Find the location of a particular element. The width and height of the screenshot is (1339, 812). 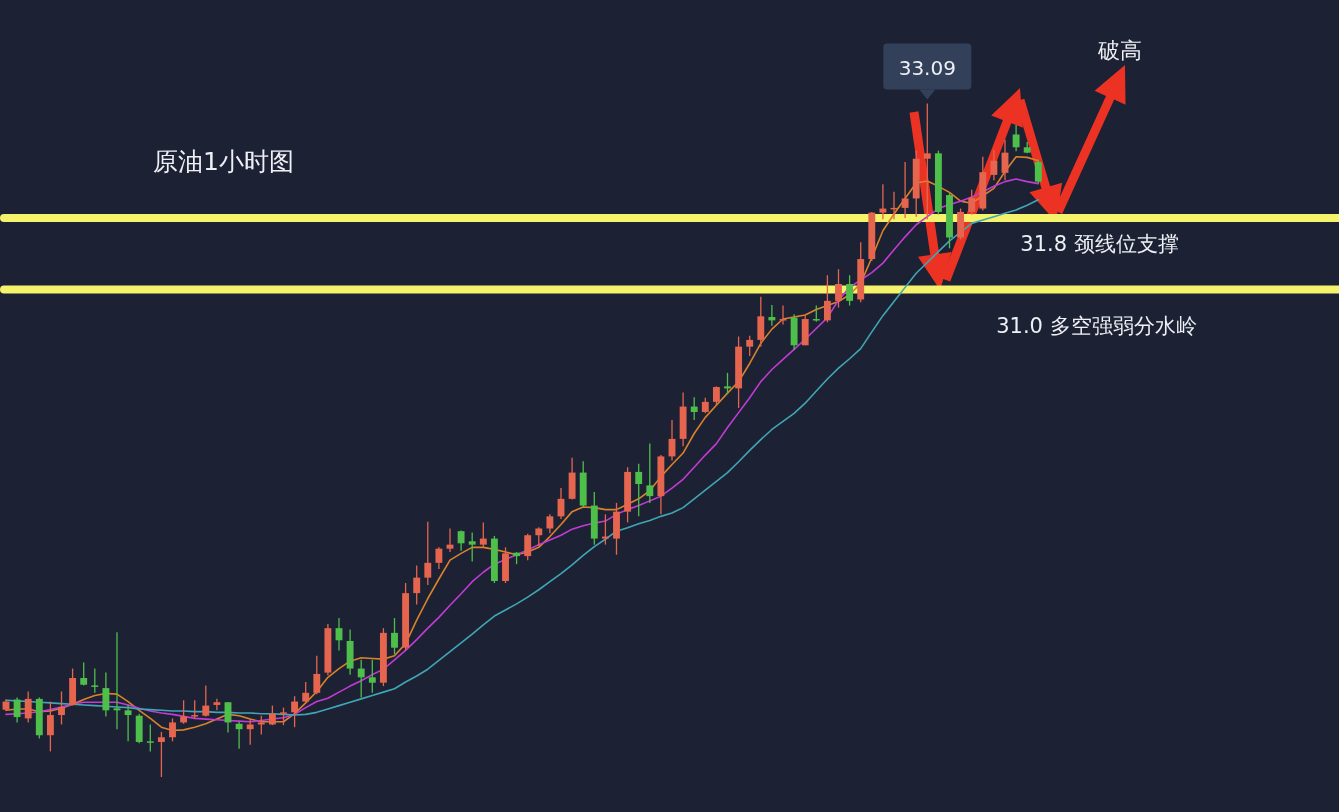

title: 原油1小时图 is located at coordinates (223, 161).